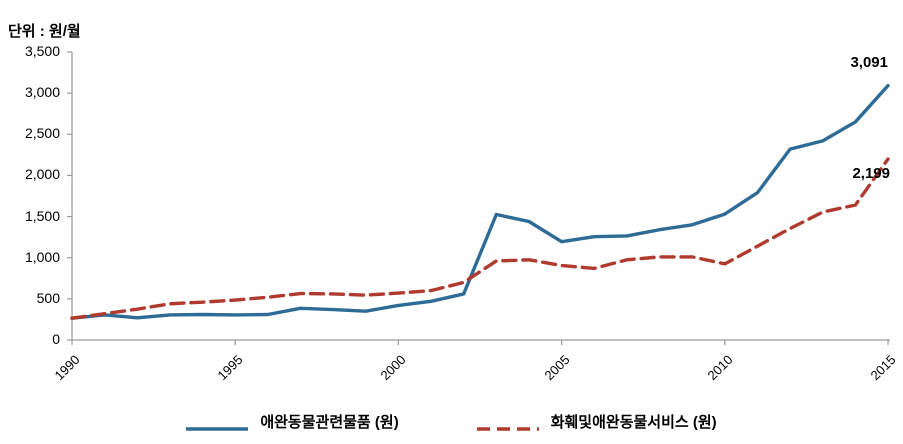  What do you see at coordinates (217, 425) in the screenshot?
I see `legend-swatch-series1` at bounding box center [217, 425].